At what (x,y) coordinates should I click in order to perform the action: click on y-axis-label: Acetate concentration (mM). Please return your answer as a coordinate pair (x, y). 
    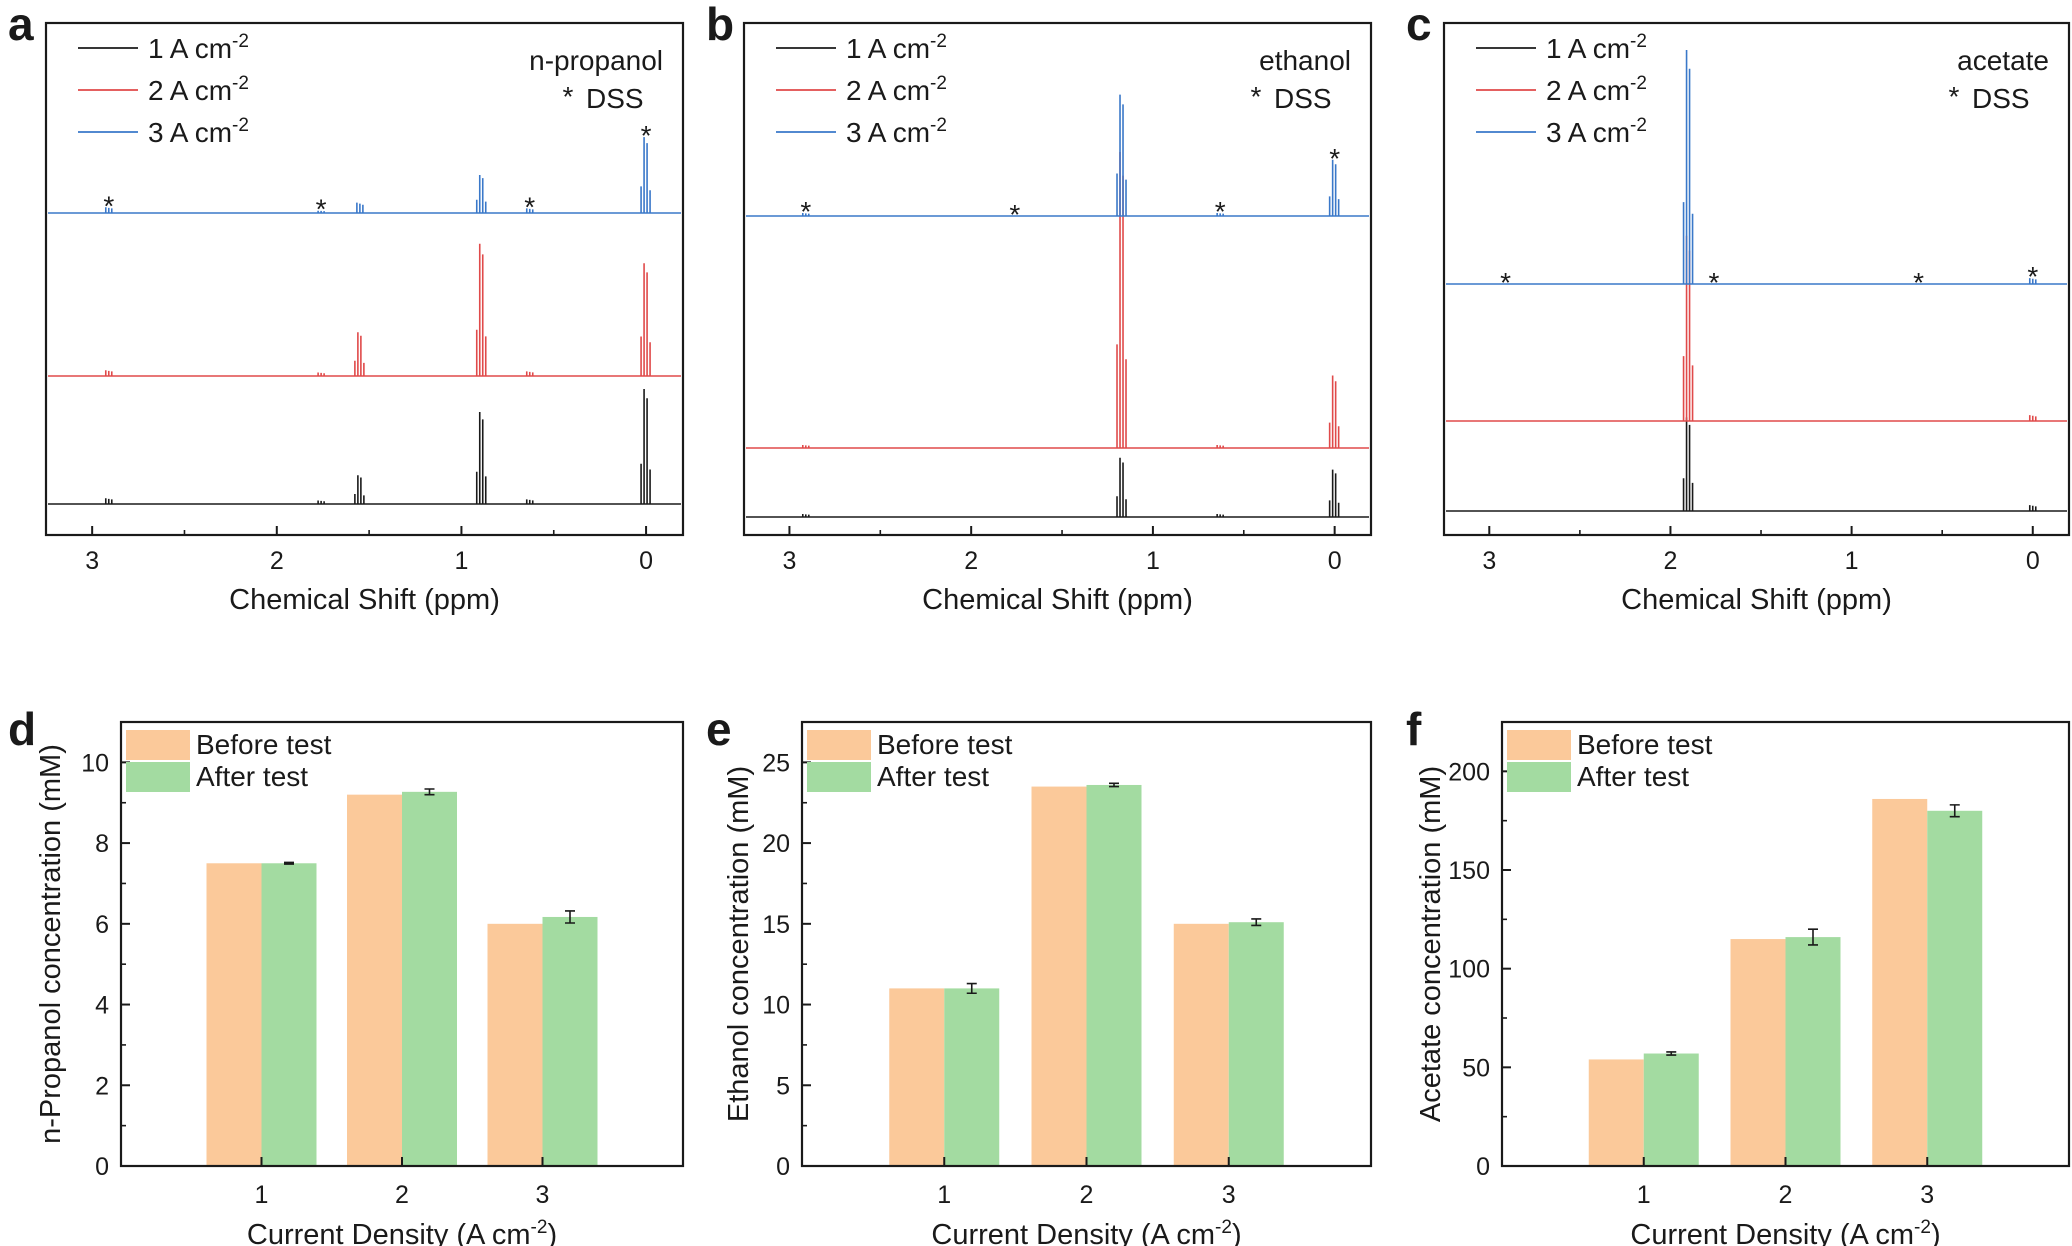
    Looking at the image, I should click on (1431, 944).